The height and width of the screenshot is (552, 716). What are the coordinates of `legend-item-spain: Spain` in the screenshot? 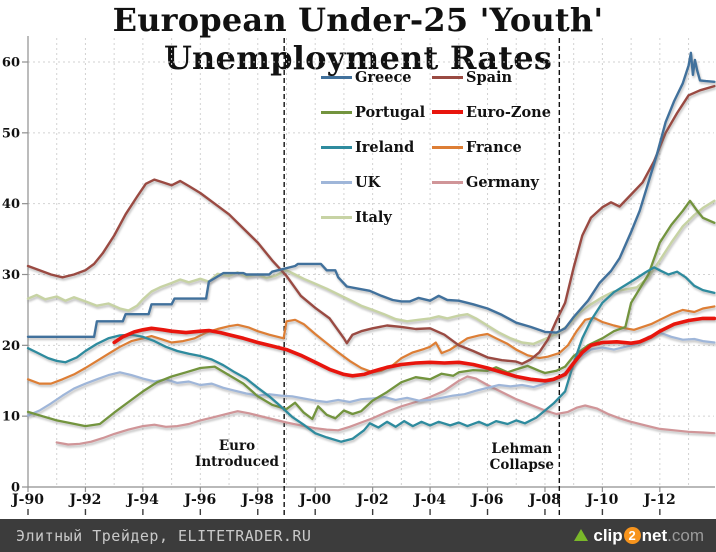 It's located at (472, 77).